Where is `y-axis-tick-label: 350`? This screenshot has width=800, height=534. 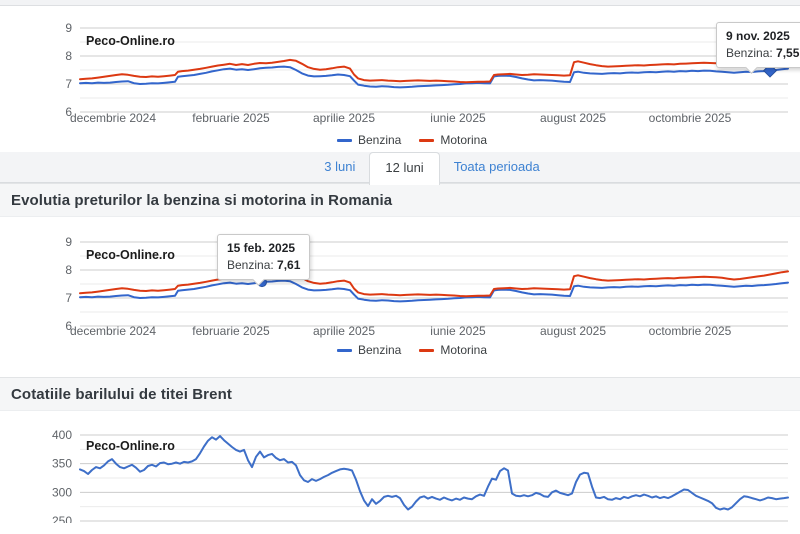
y-axis-tick-label: 350 is located at coordinates (62, 464).